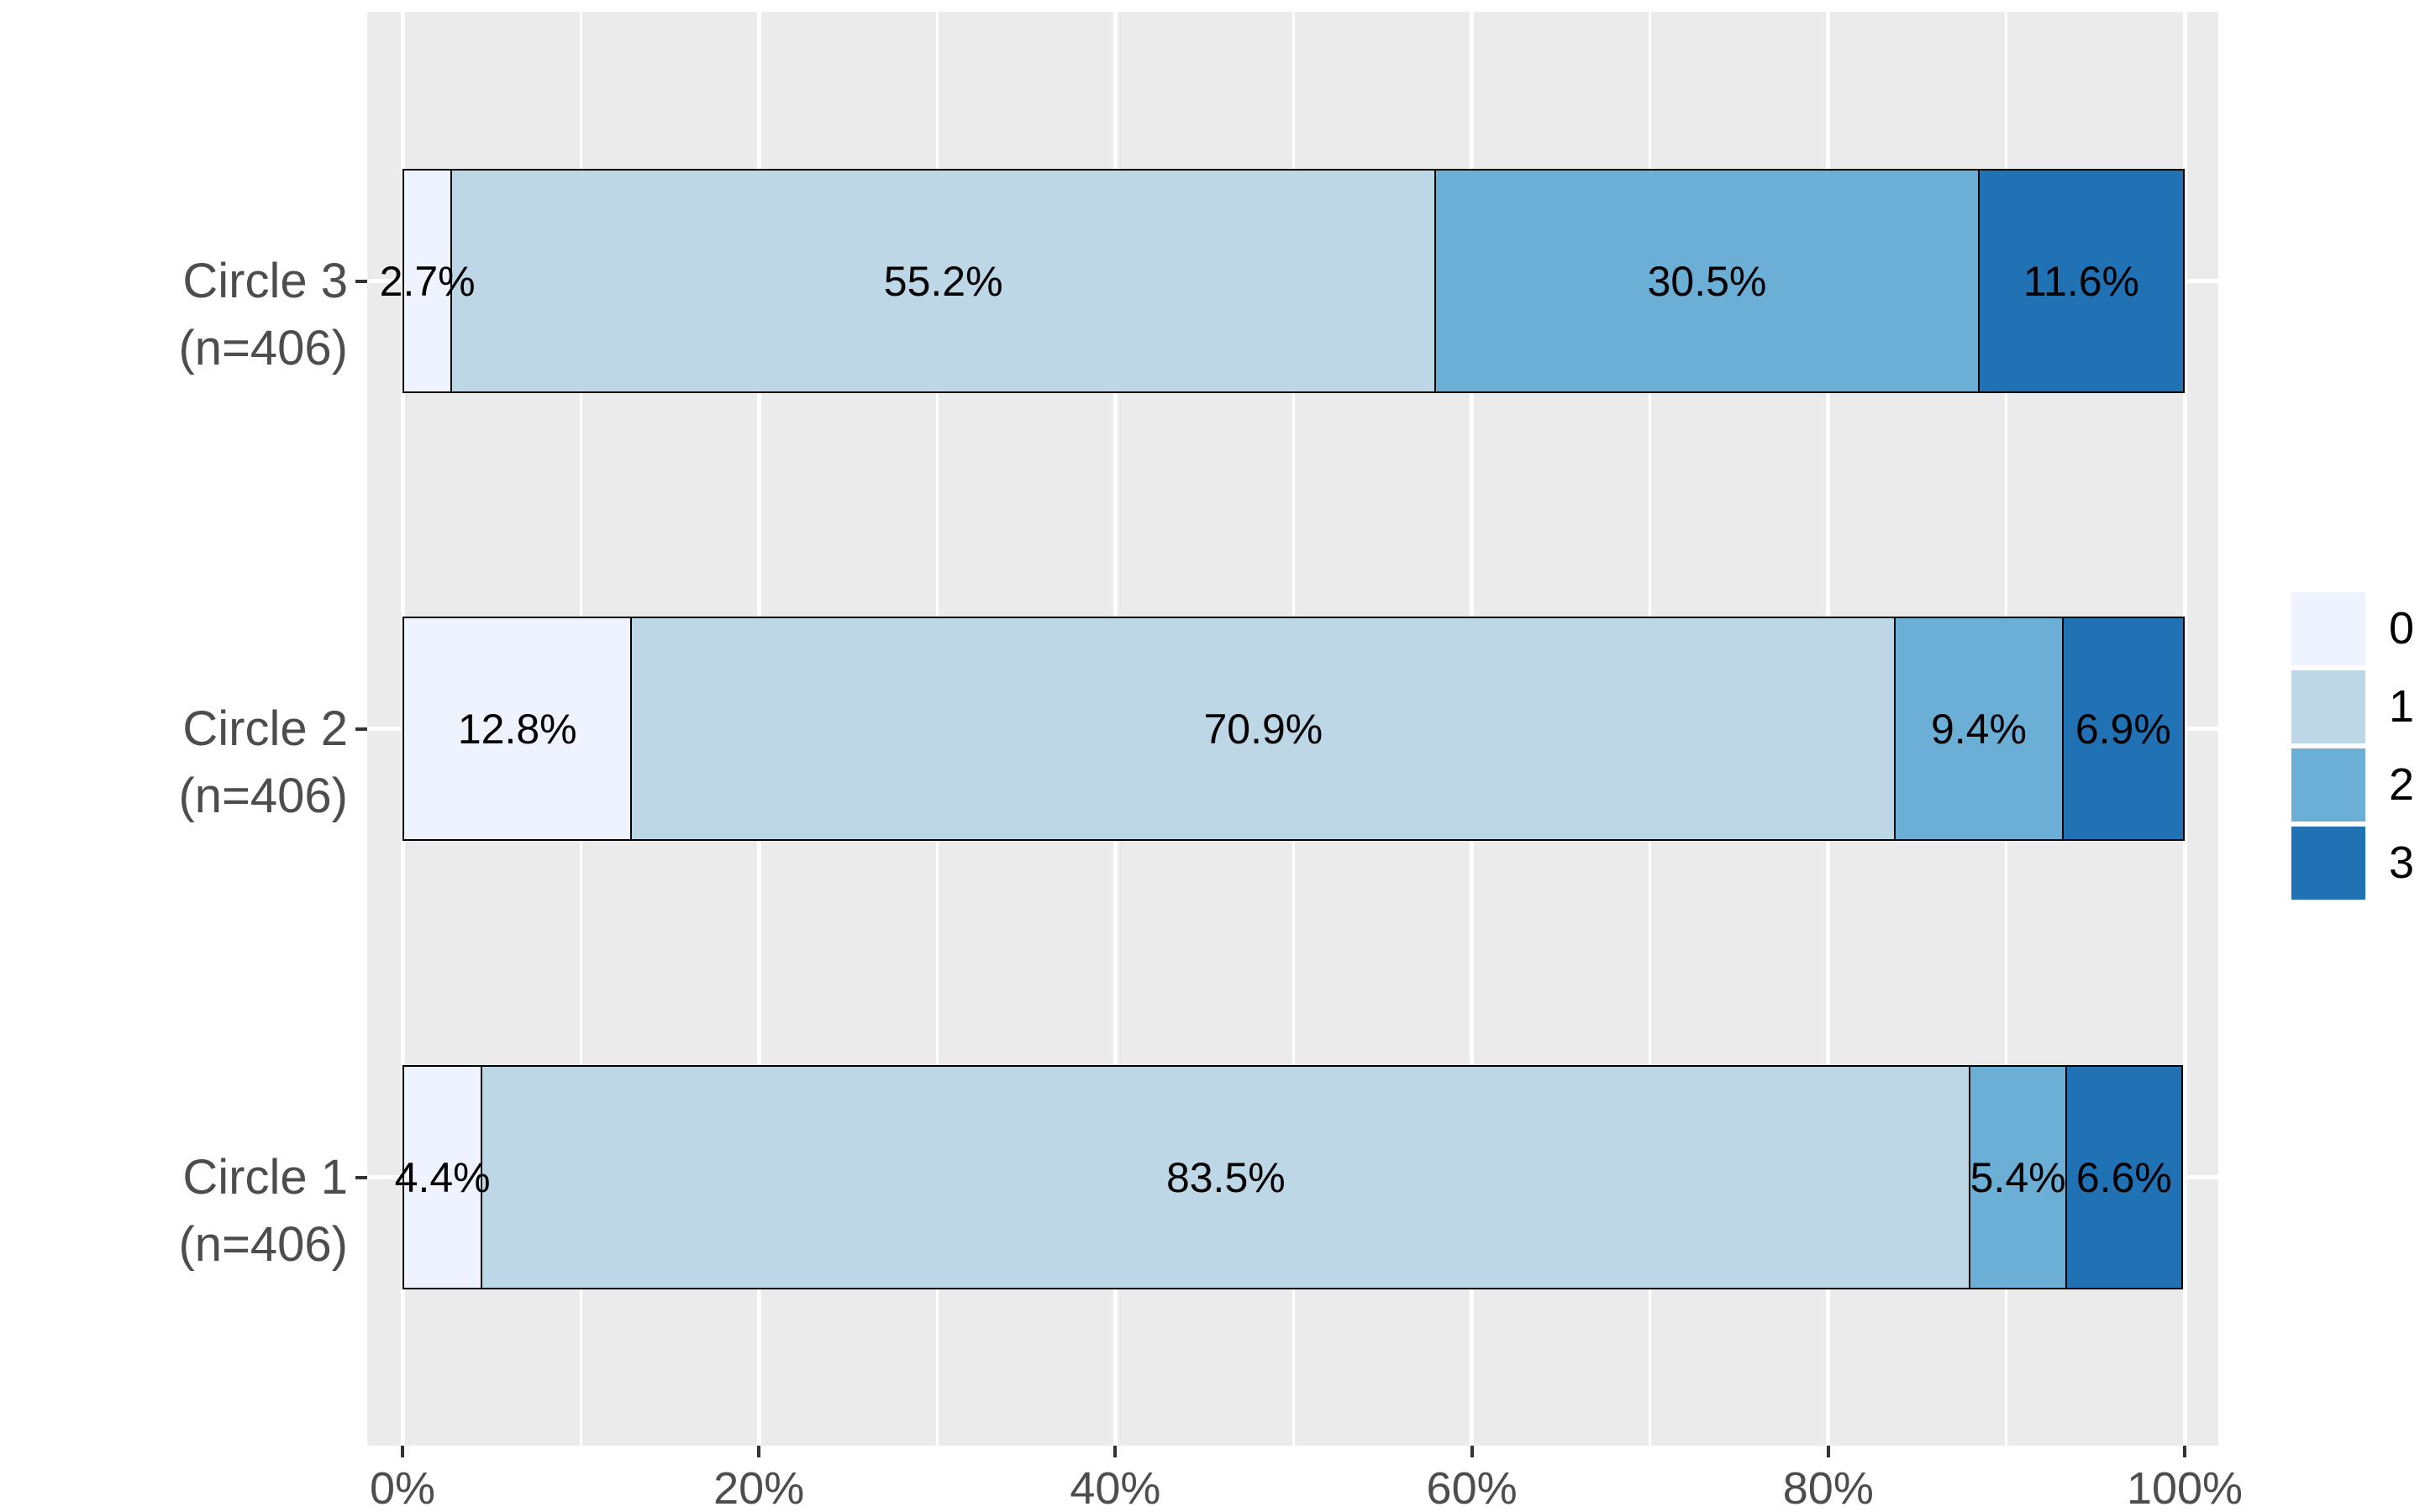 This screenshot has height=1512, width=2425. What do you see at coordinates (2185, 1487) in the screenshot?
I see `x-tick-label: 100%` at bounding box center [2185, 1487].